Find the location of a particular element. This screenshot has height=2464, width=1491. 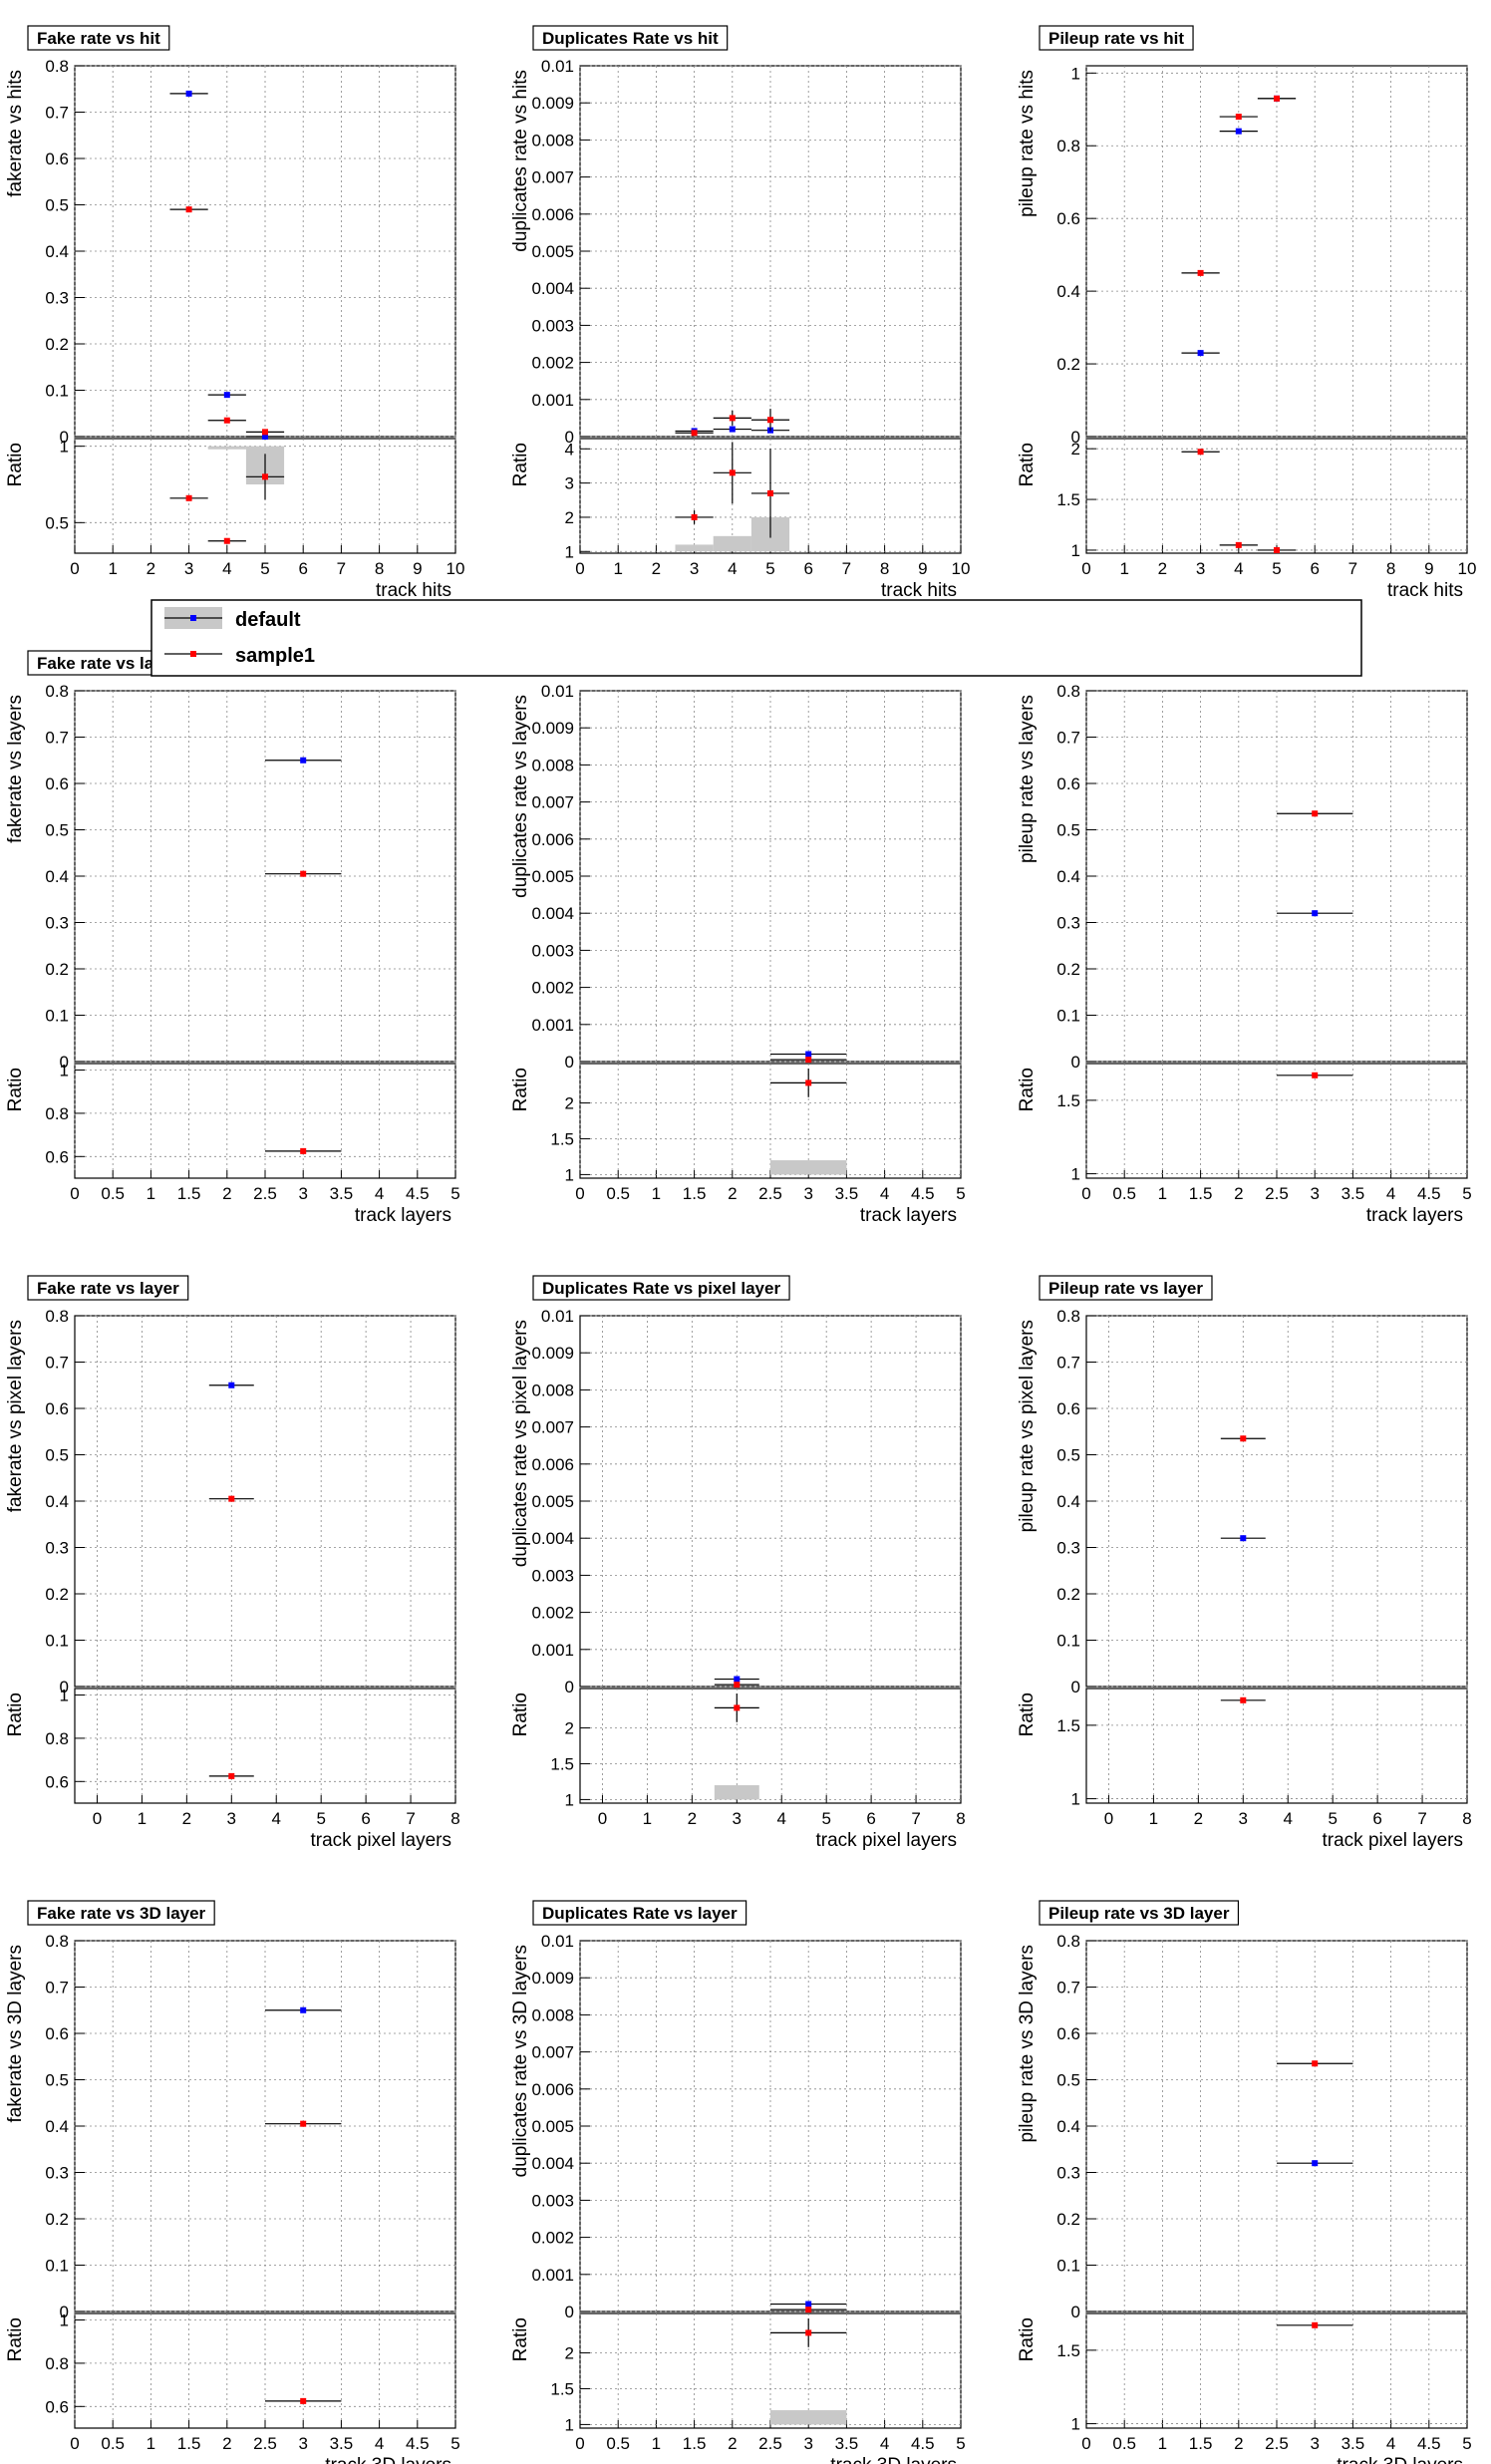

x-tick-label: 4.5 is located at coordinates (418, 2444).